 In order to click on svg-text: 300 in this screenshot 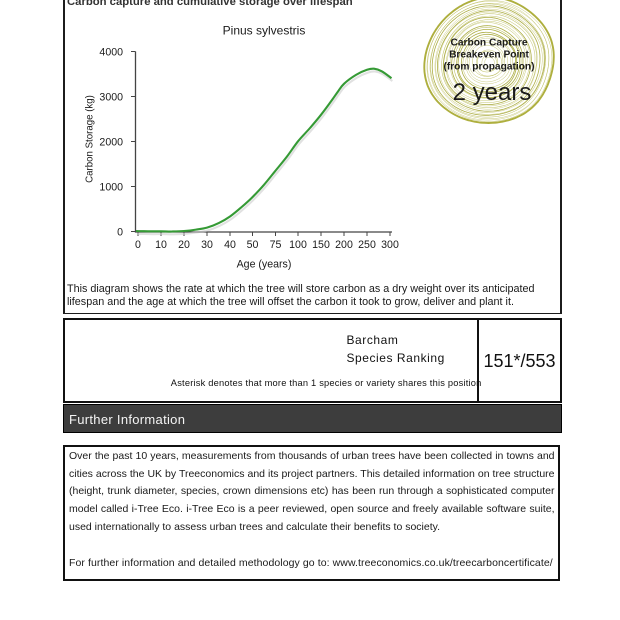, I will do `click(390, 245)`.